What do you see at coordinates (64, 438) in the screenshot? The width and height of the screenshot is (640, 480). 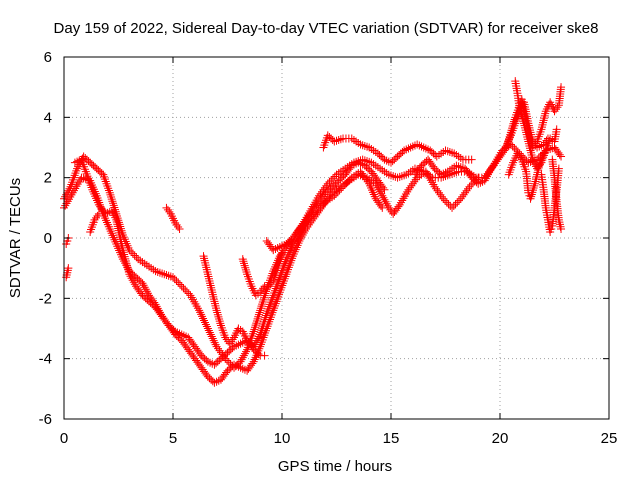 I see `x-tick-label: 0` at bounding box center [64, 438].